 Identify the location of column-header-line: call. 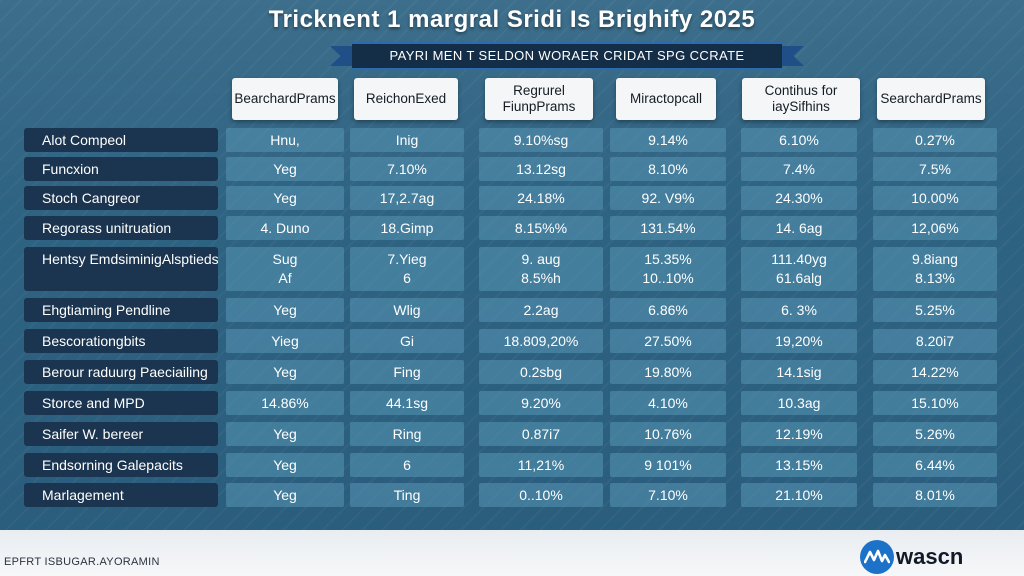
(692, 98).